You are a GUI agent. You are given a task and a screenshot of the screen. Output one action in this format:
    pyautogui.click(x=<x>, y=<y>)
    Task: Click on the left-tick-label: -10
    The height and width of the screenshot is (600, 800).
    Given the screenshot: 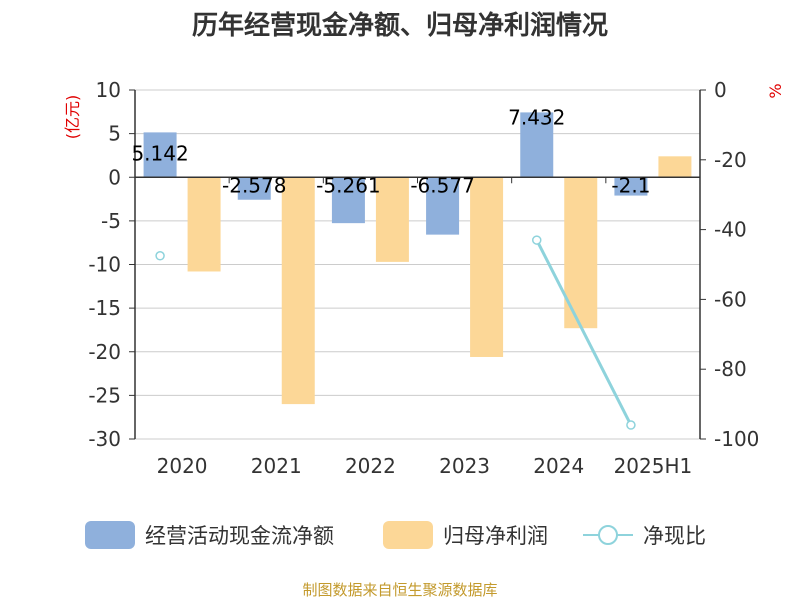 What is the action you would take?
    pyautogui.click(x=104, y=265)
    